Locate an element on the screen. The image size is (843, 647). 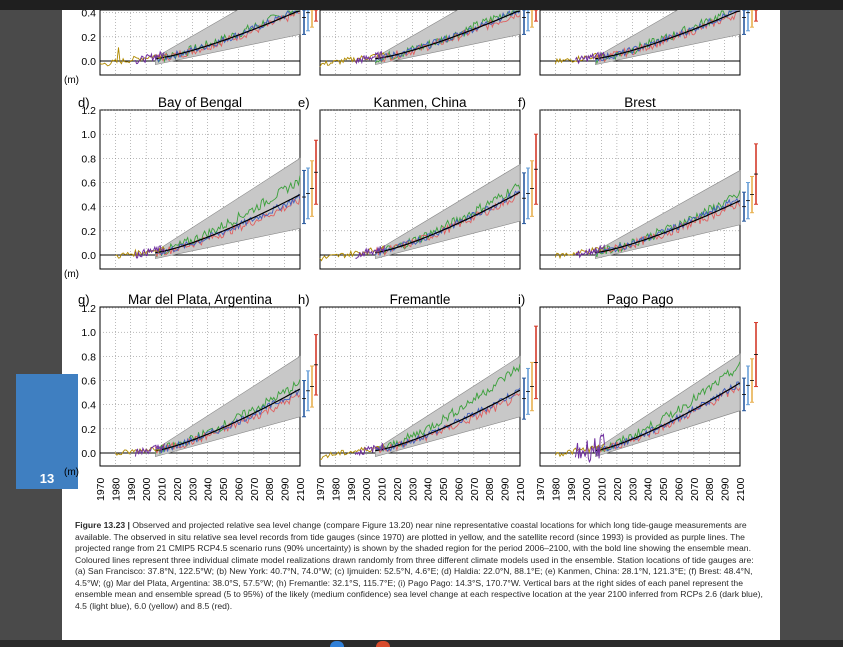
y-tick-label: 0.6 is located at coordinates (88, 184).